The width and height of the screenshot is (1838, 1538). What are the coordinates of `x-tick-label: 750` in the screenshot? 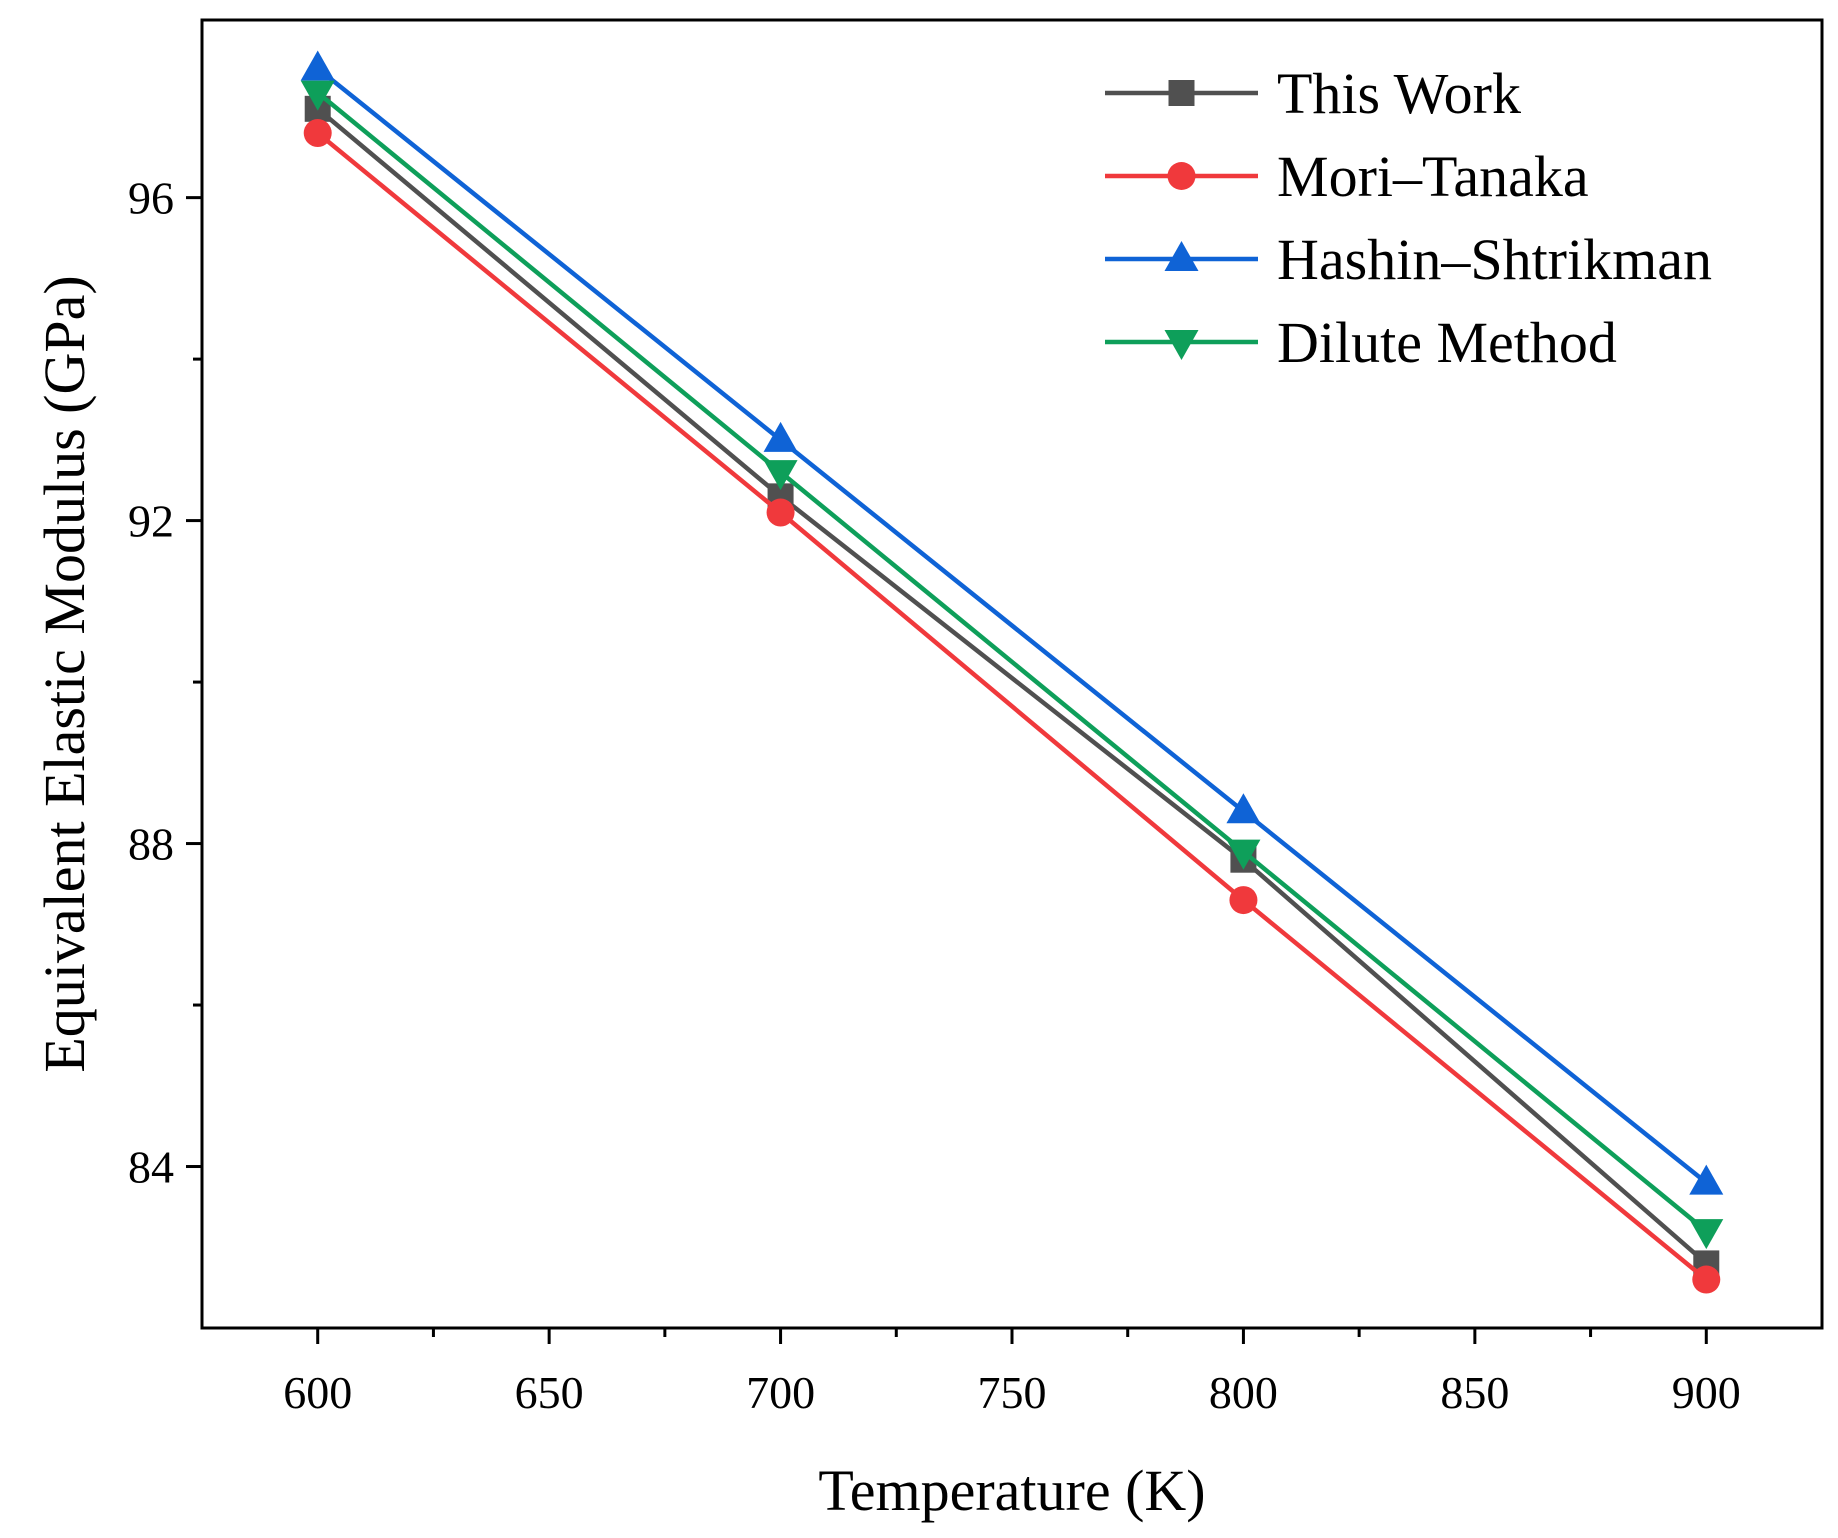 It's located at (1012, 1392).